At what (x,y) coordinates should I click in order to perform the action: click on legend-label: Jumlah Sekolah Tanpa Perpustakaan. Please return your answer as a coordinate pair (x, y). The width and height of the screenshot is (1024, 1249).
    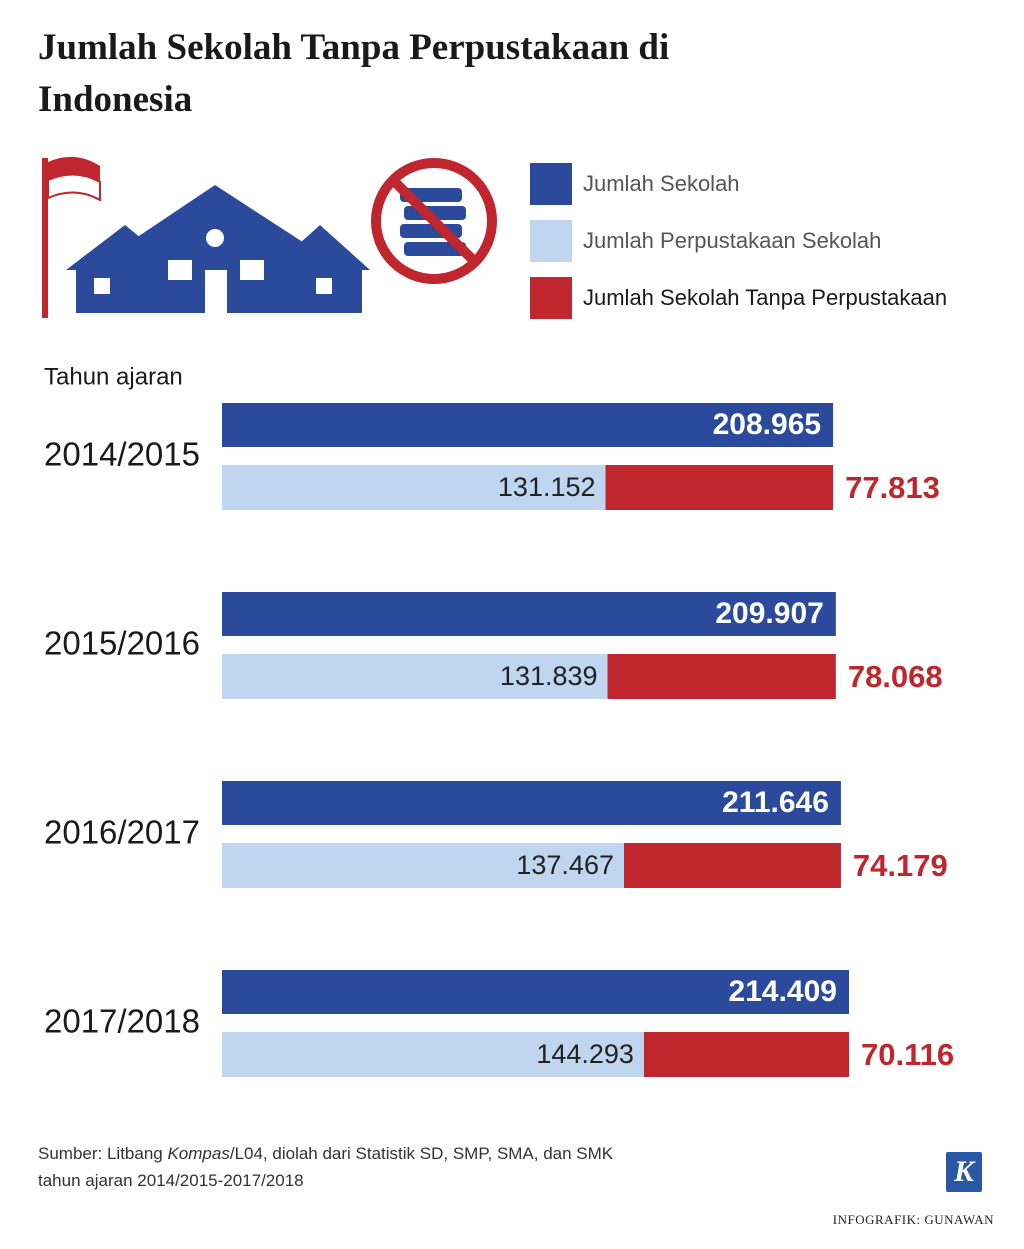
    Looking at the image, I should click on (765, 297).